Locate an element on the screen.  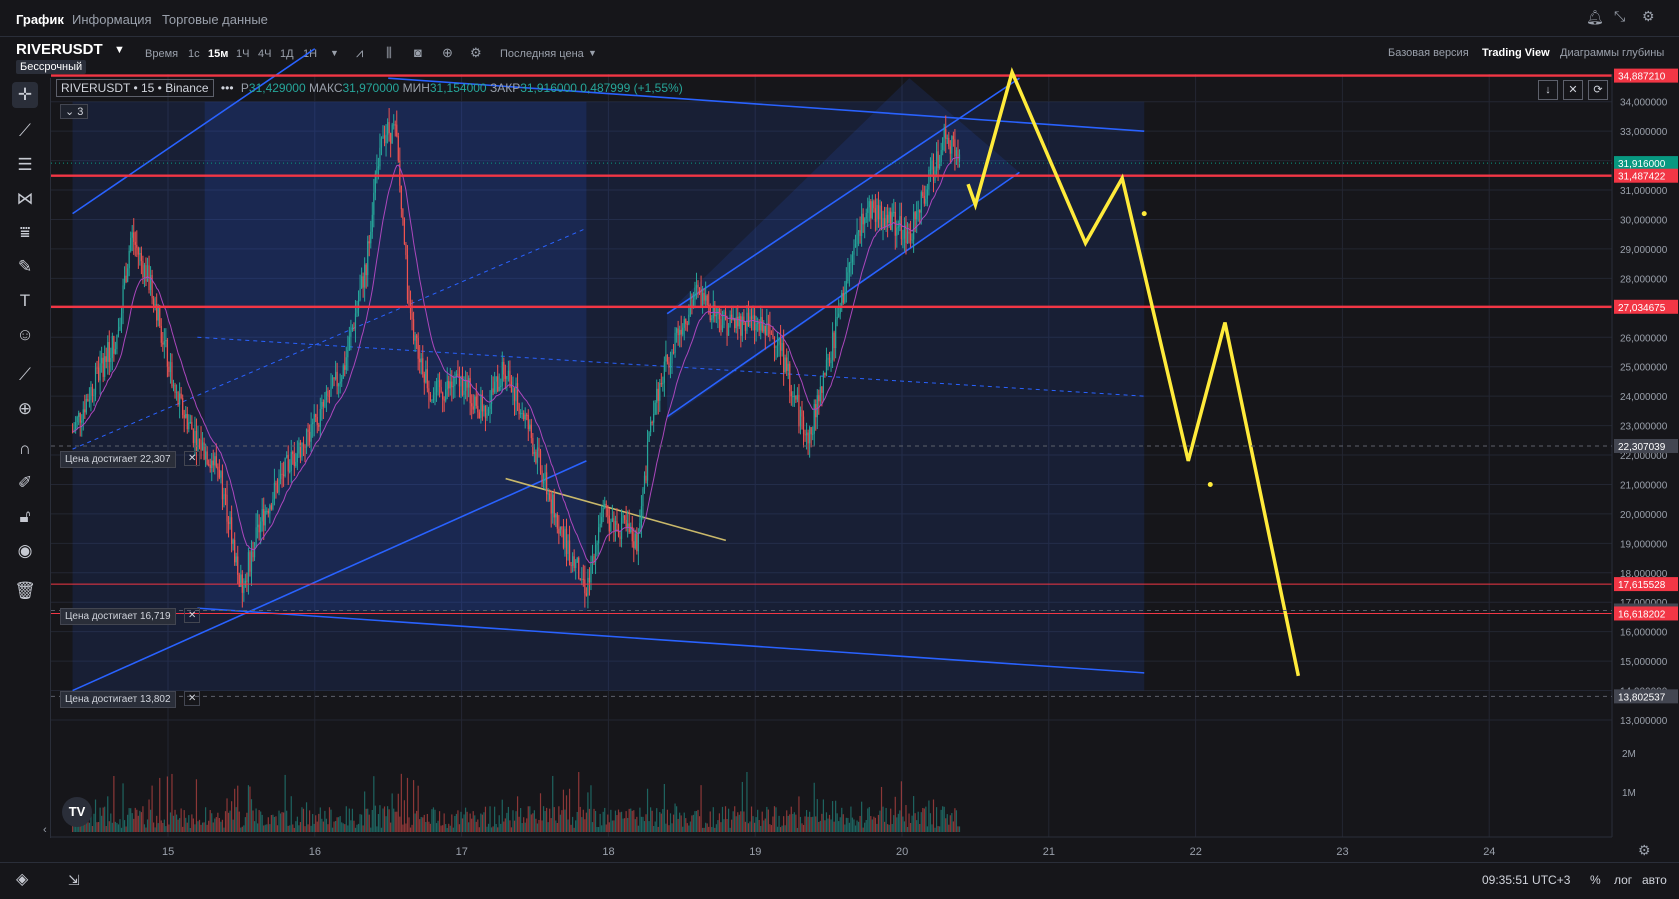
brush-icon: ✎ is located at coordinates (25, 266).